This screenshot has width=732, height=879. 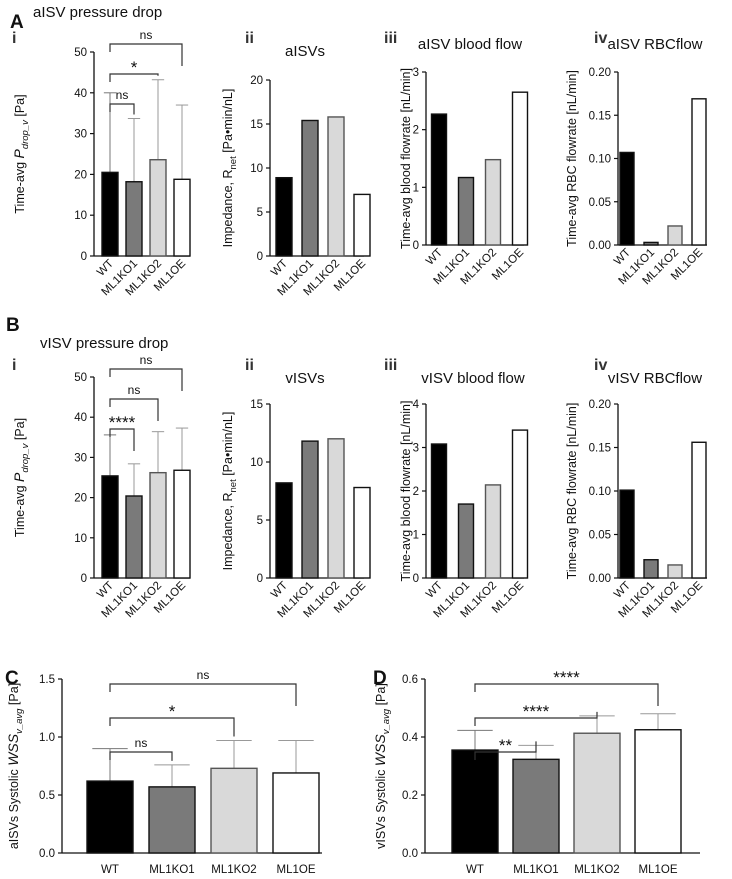 What do you see at coordinates (304, 378) in the screenshot?
I see `chart-title: vISVs` at bounding box center [304, 378].